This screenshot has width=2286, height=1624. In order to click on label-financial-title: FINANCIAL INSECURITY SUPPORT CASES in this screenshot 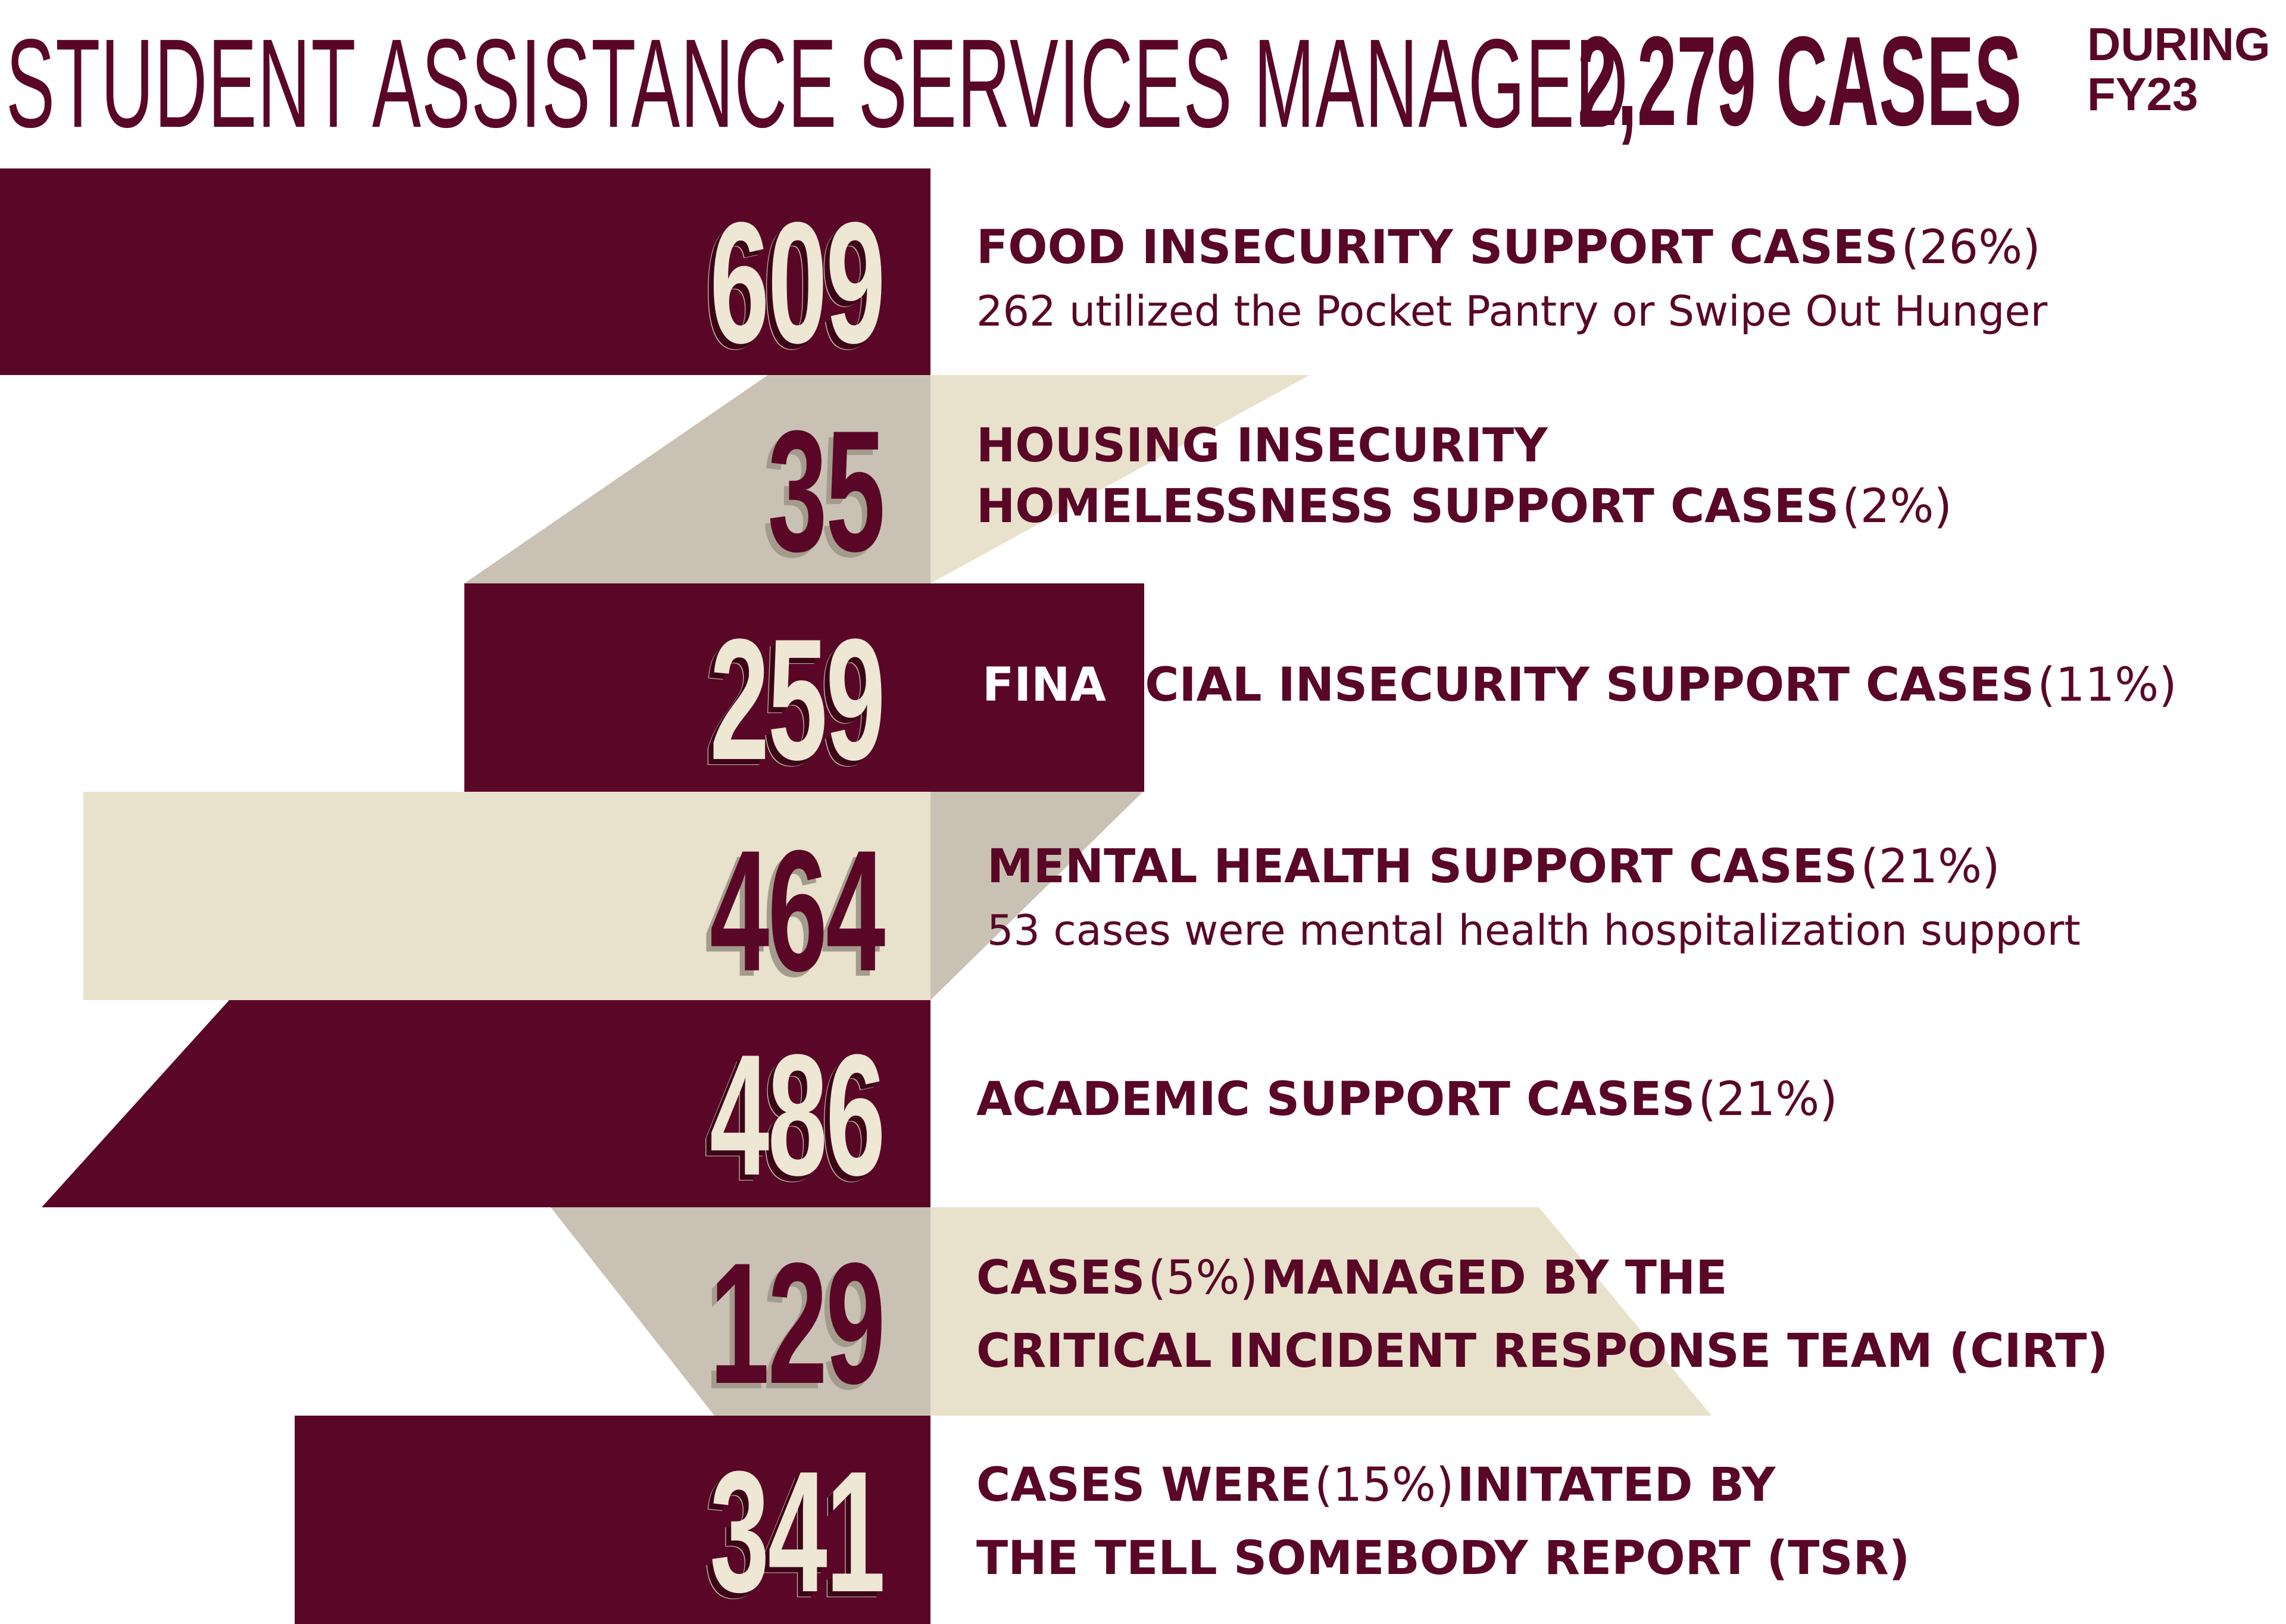, I will do `click(1508, 685)`.